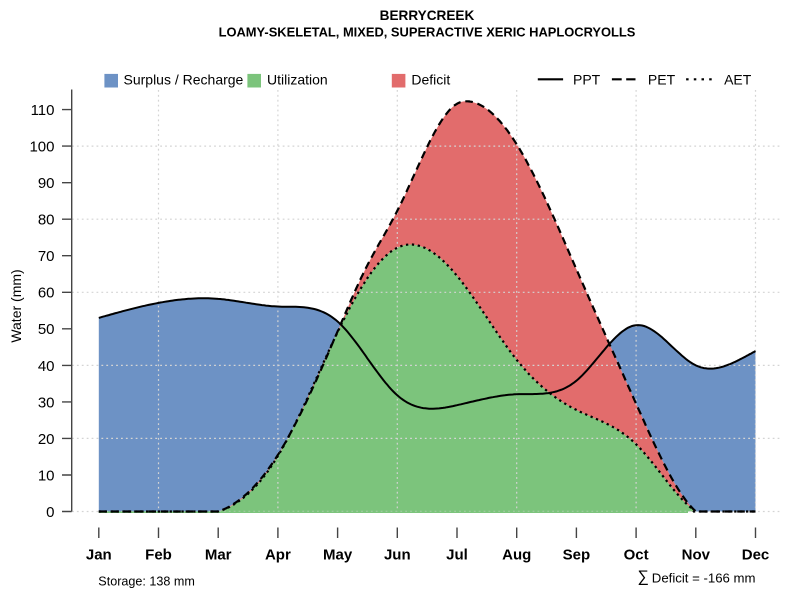  I want to click on svg-text: 100, so click(41, 147).